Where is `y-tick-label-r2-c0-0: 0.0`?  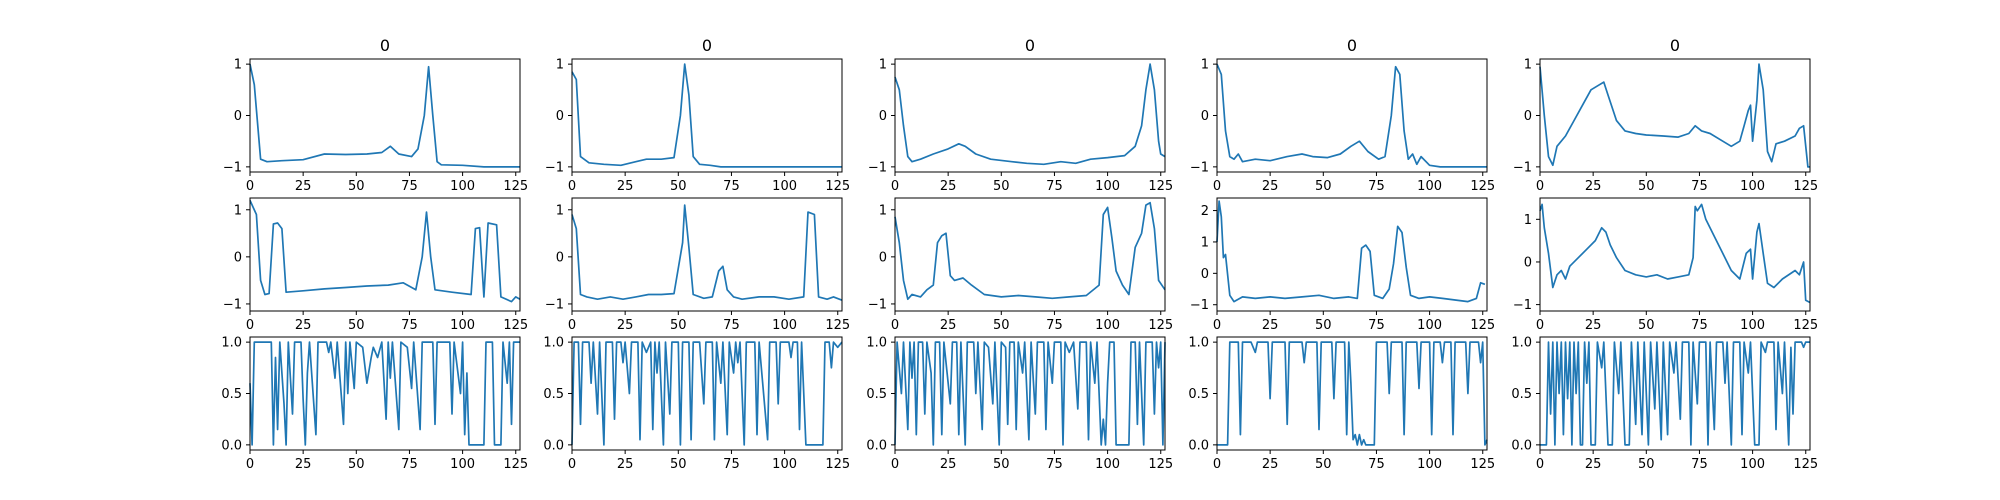
y-tick-label-r2-c0-0: 0.0 is located at coordinates (231, 445).